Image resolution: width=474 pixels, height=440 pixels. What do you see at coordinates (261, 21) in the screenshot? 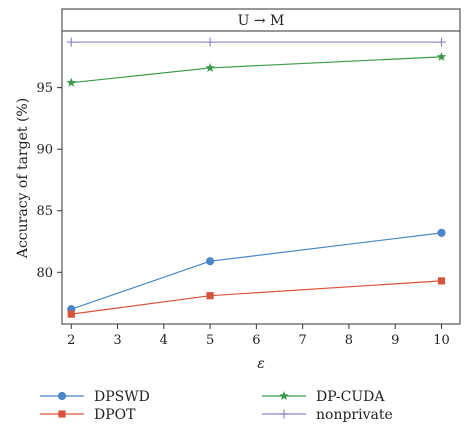
I see `chart-title: U → M` at bounding box center [261, 21].